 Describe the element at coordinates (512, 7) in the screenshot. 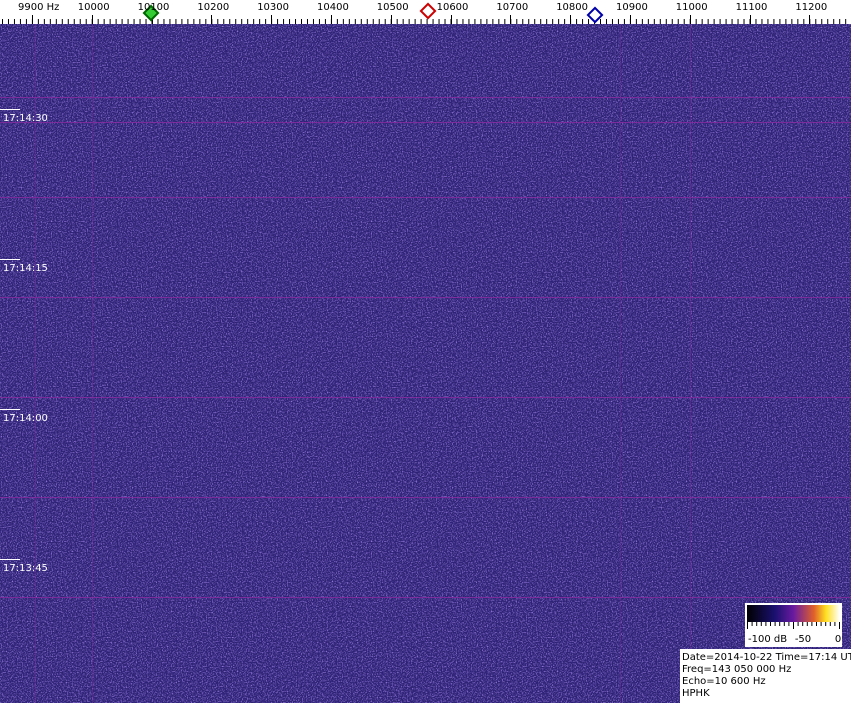

I see `frequency-label: 10700` at that location.